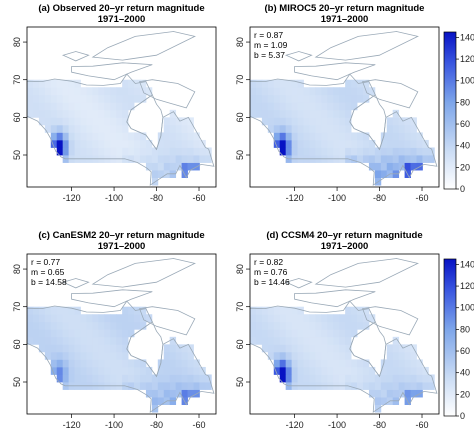  What do you see at coordinates (422, 425) in the screenshot?
I see `x-tick-label: -60` at bounding box center [422, 425].